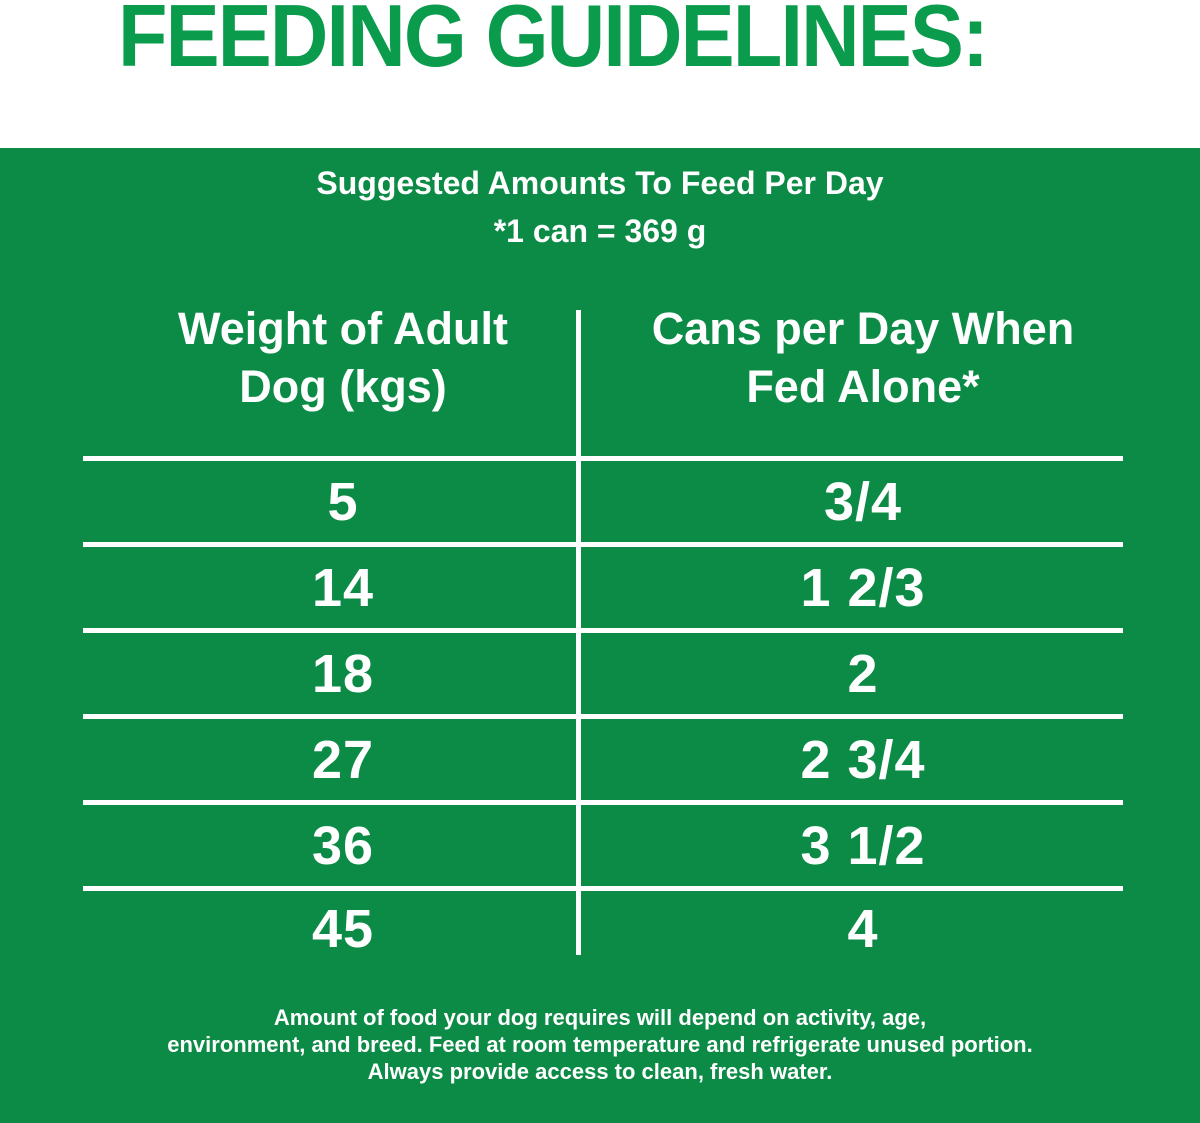  What do you see at coordinates (600, 183) in the screenshot?
I see `panel-subtitle: Suggested Amounts To Feed Per Day` at bounding box center [600, 183].